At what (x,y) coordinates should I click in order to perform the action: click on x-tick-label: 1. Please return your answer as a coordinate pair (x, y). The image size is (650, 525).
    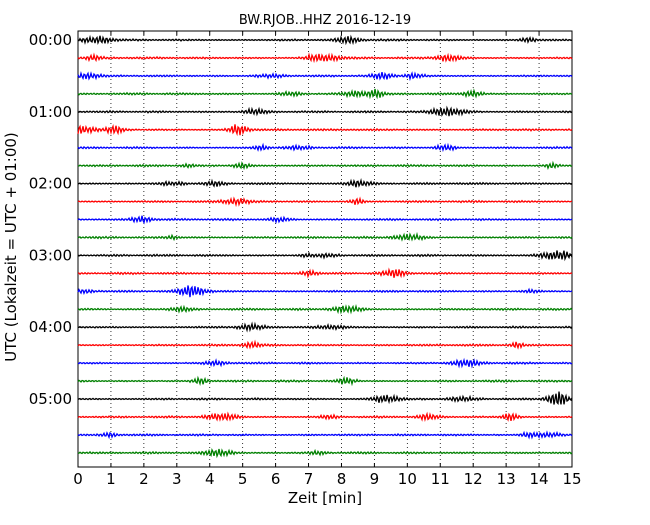
    Looking at the image, I should click on (111, 479).